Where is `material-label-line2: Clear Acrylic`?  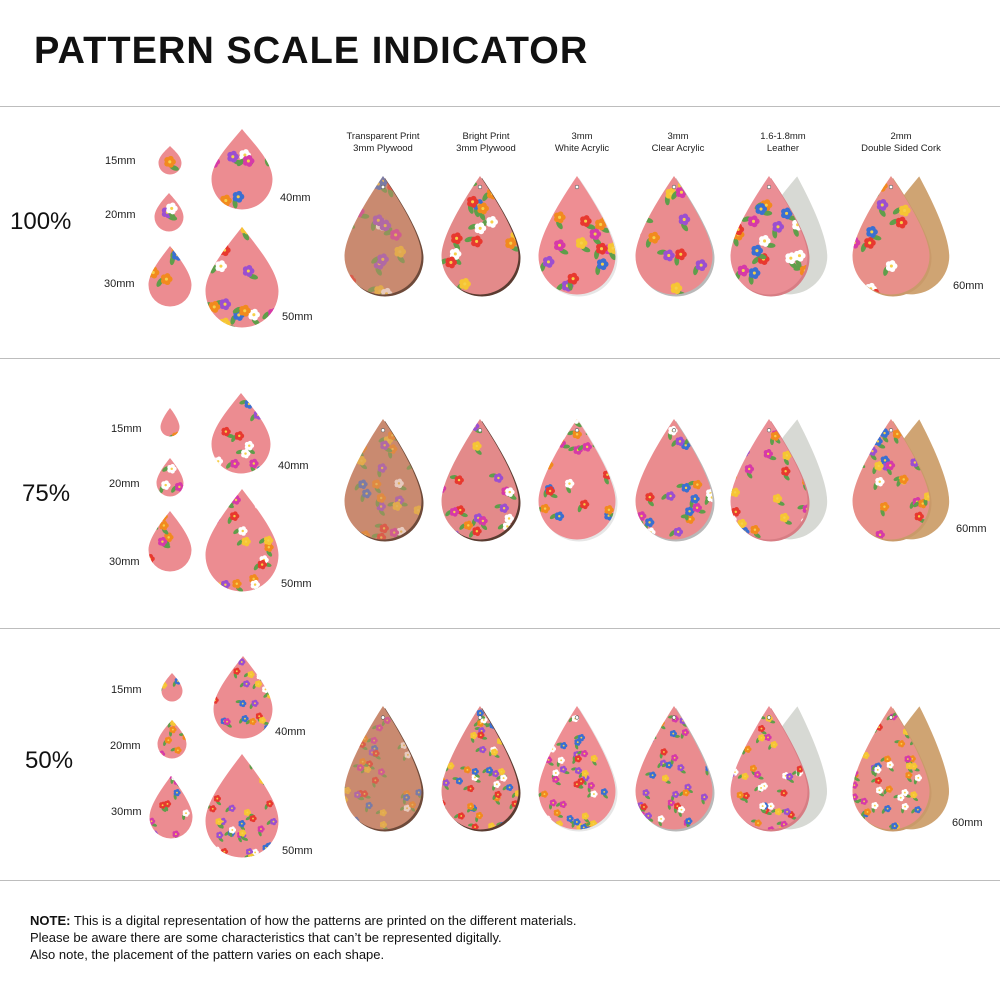 material-label-line2: Clear Acrylic is located at coordinates (678, 148).